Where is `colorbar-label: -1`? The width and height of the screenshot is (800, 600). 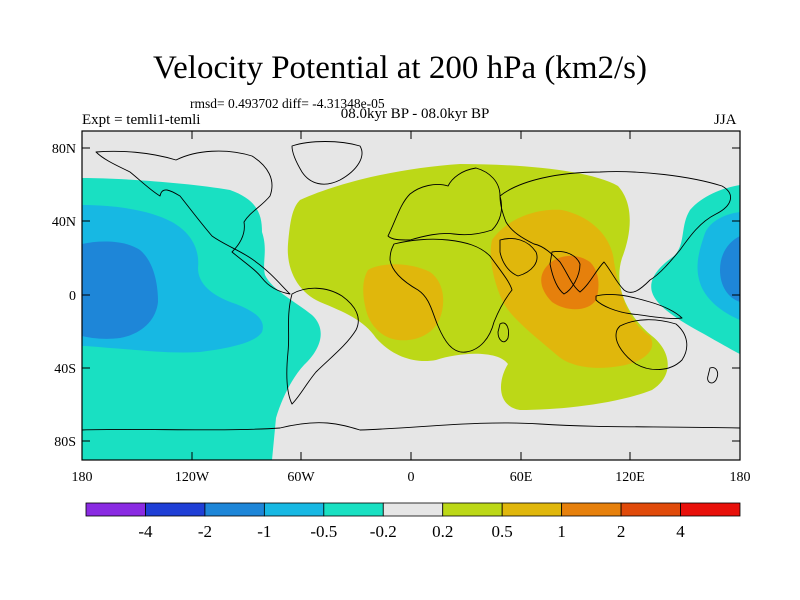 colorbar-label: -1 is located at coordinates (264, 531).